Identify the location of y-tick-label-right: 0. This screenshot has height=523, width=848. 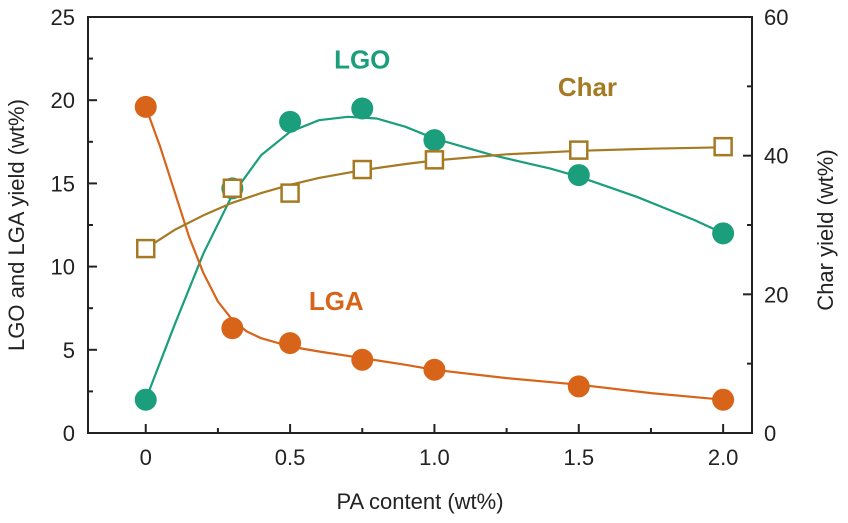
(770, 433).